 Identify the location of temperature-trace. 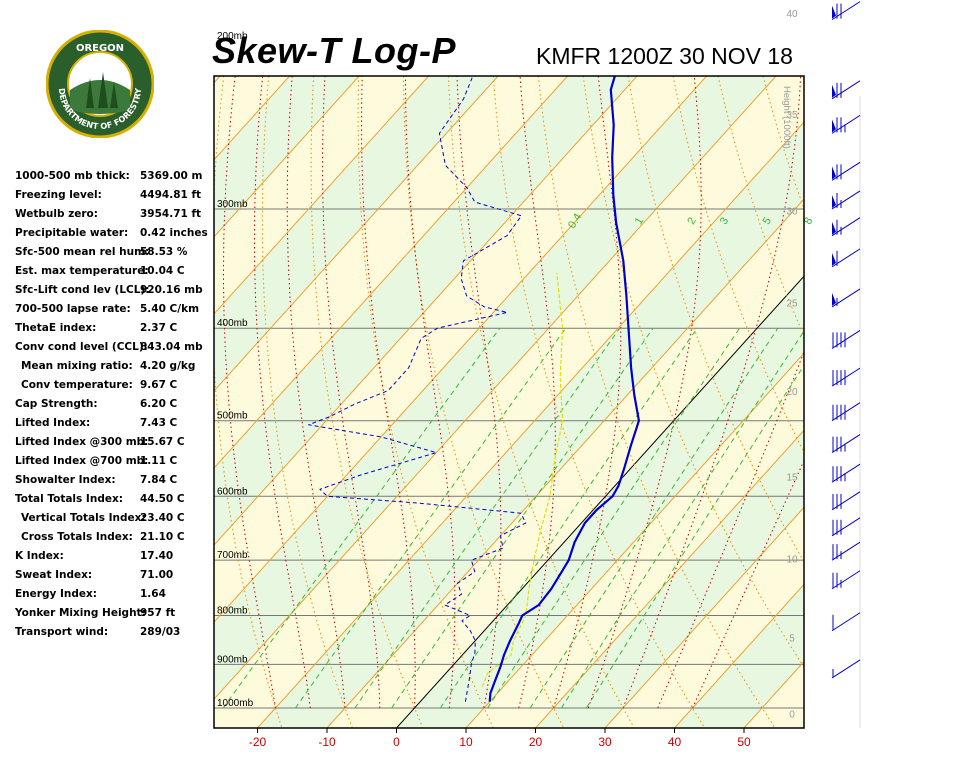
(564, 389).